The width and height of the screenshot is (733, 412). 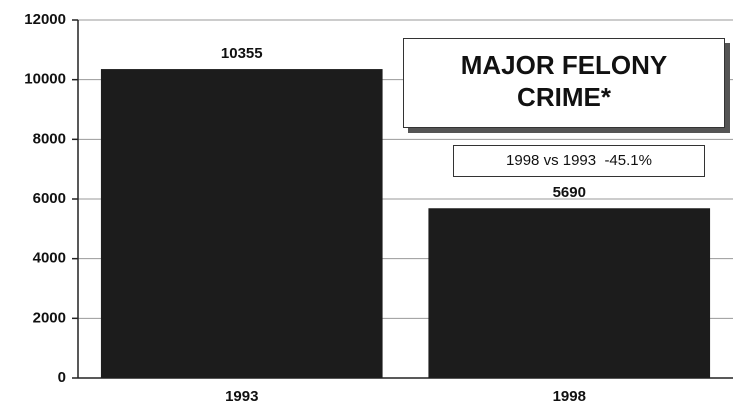 What do you see at coordinates (242, 53) in the screenshot?
I see `data-label: 10355` at bounding box center [242, 53].